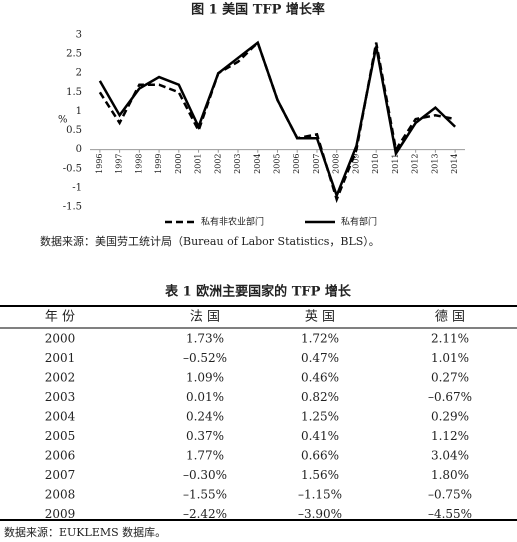 Image resolution: width=517 pixels, height=542 pixels. What do you see at coordinates (60, 358) in the screenshot?
I see `table-cell: 2001` at bounding box center [60, 358].